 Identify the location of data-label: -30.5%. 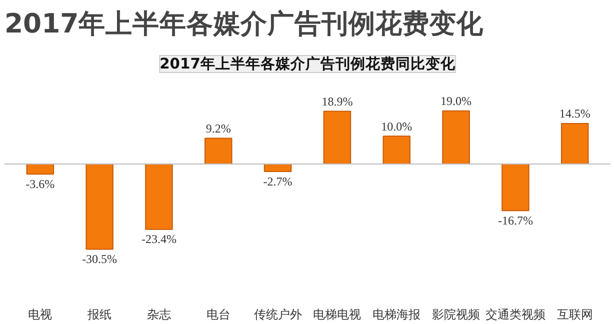
(100, 259).